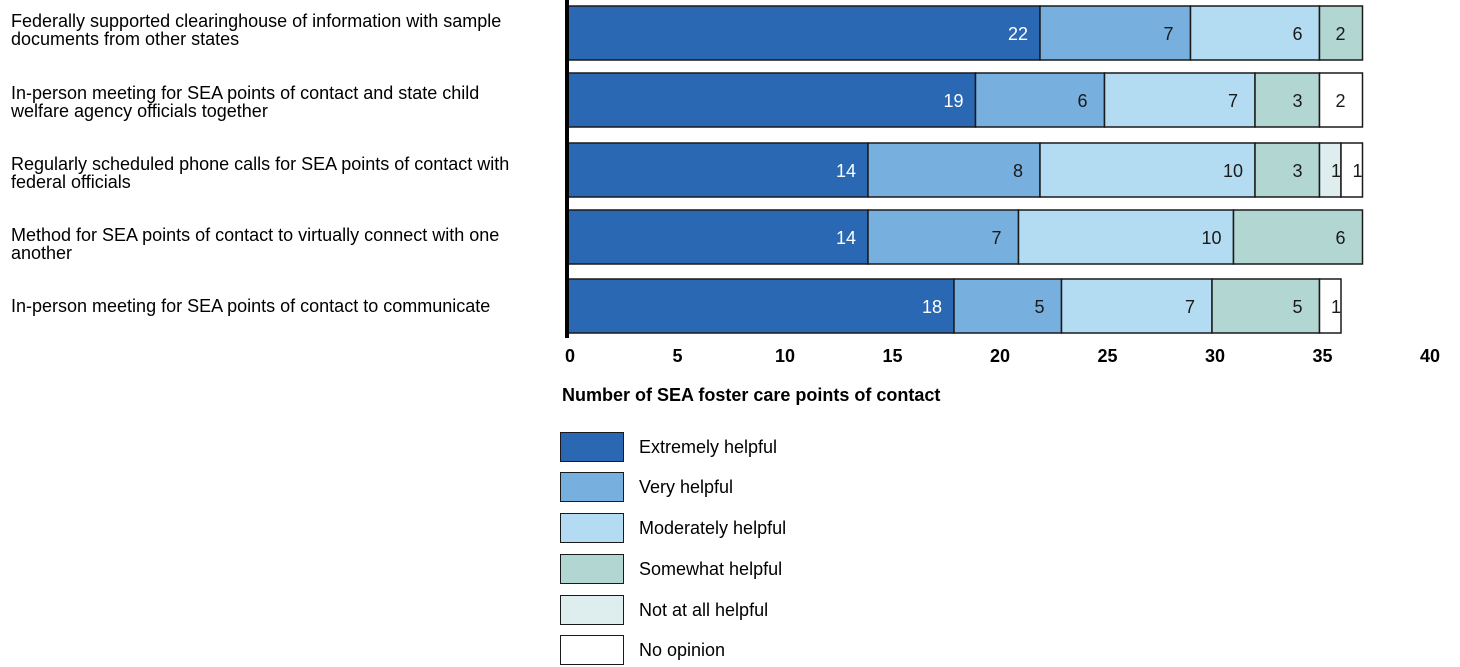 The image size is (1460, 667). I want to click on x-tick-label: 15, so click(892, 356).